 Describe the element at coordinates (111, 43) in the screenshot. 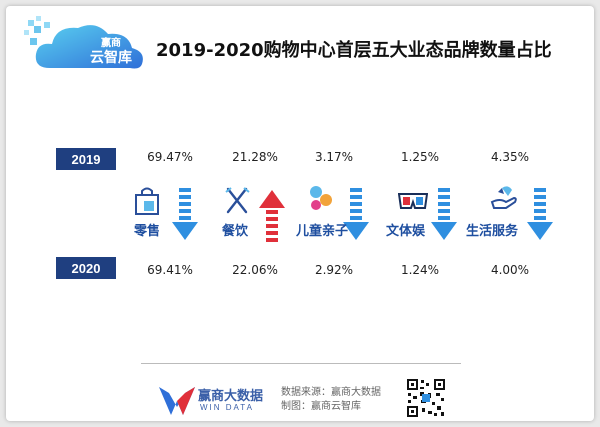

I see `logo-line1: 赢商` at that location.